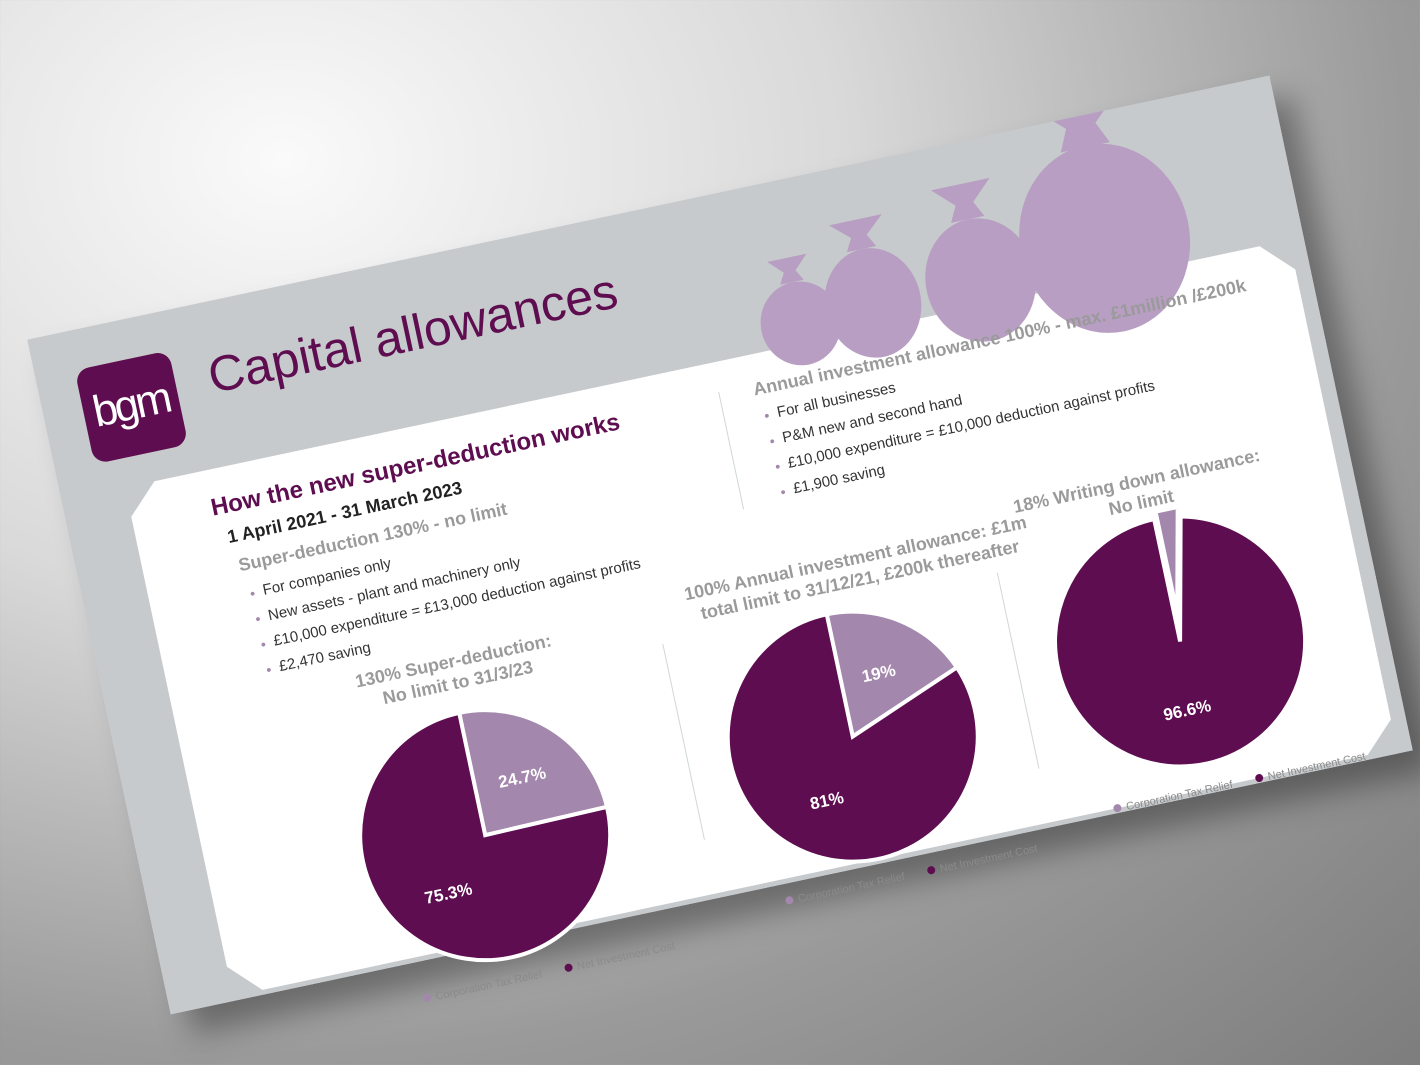 This screenshot has width=1420, height=1065. I want to click on pie-chart-2: 19%81%, so click(852, 736).